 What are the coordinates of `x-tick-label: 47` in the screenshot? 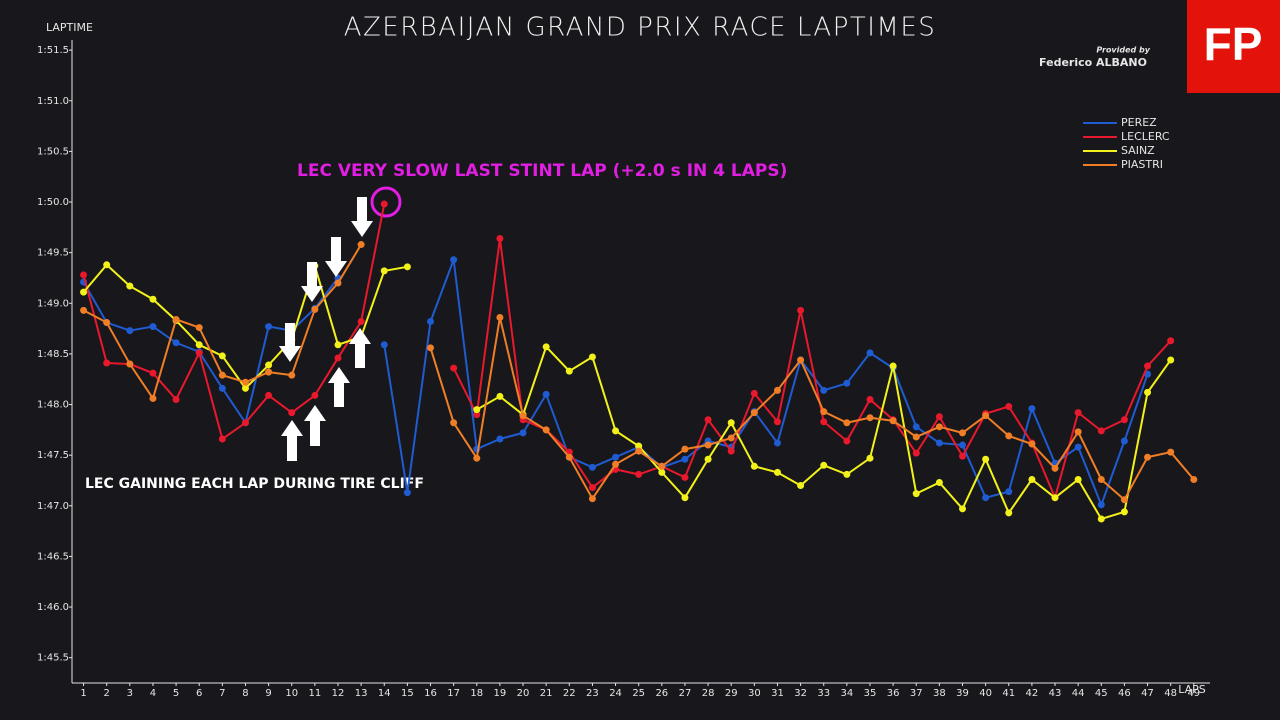 It's located at (1147, 693).